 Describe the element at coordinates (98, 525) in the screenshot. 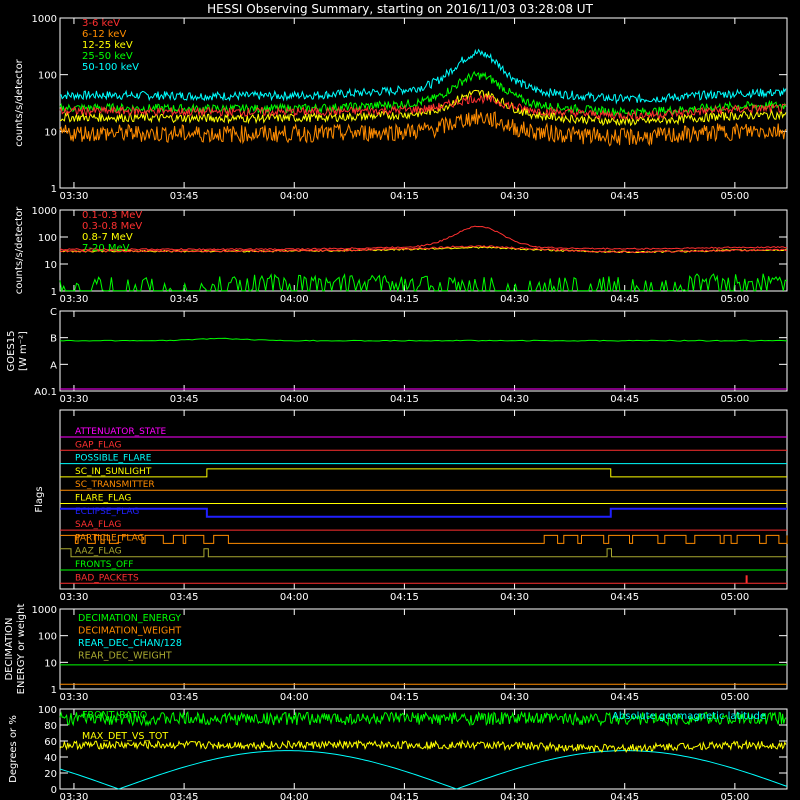

I see `flag-label: SAA_FLAG` at that location.